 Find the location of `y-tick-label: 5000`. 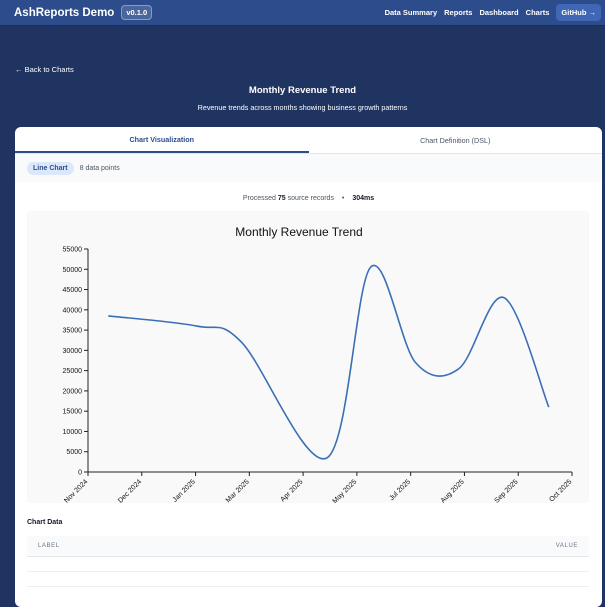

y-tick-label: 5000 is located at coordinates (74, 452).